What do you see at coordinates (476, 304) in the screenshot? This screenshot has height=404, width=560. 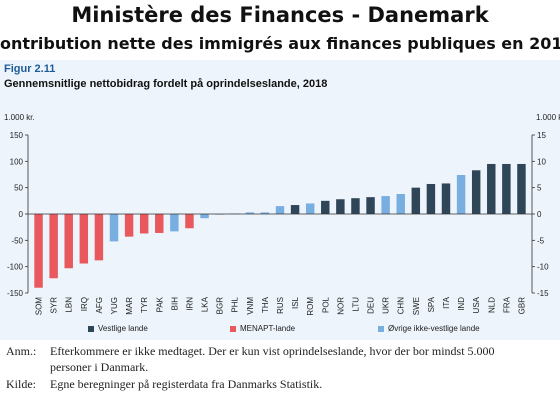 I see `x-tick-label-usa: USA` at bounding box center [476, 304].